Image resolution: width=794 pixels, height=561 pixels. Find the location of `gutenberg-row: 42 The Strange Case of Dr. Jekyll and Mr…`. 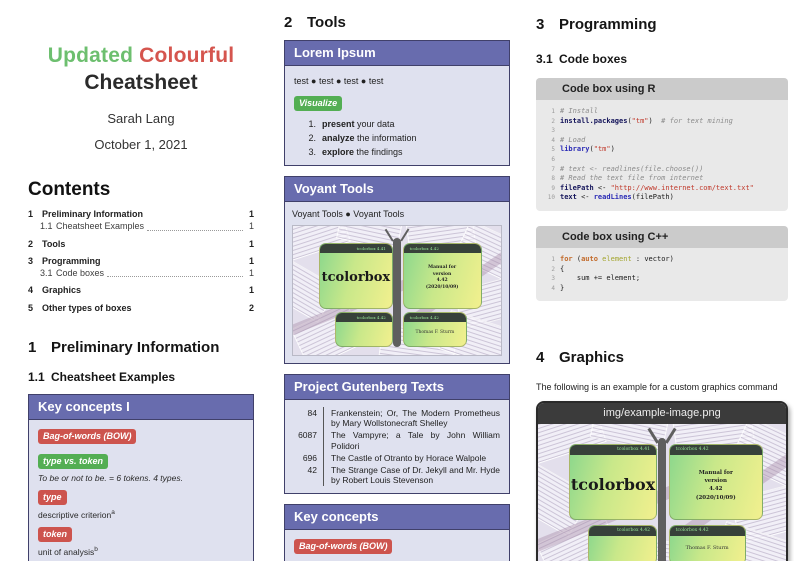

gutenberg-row: 42 The Strange Case of Dr. Jekyll and Mr… is located at coordinates (397, 475).